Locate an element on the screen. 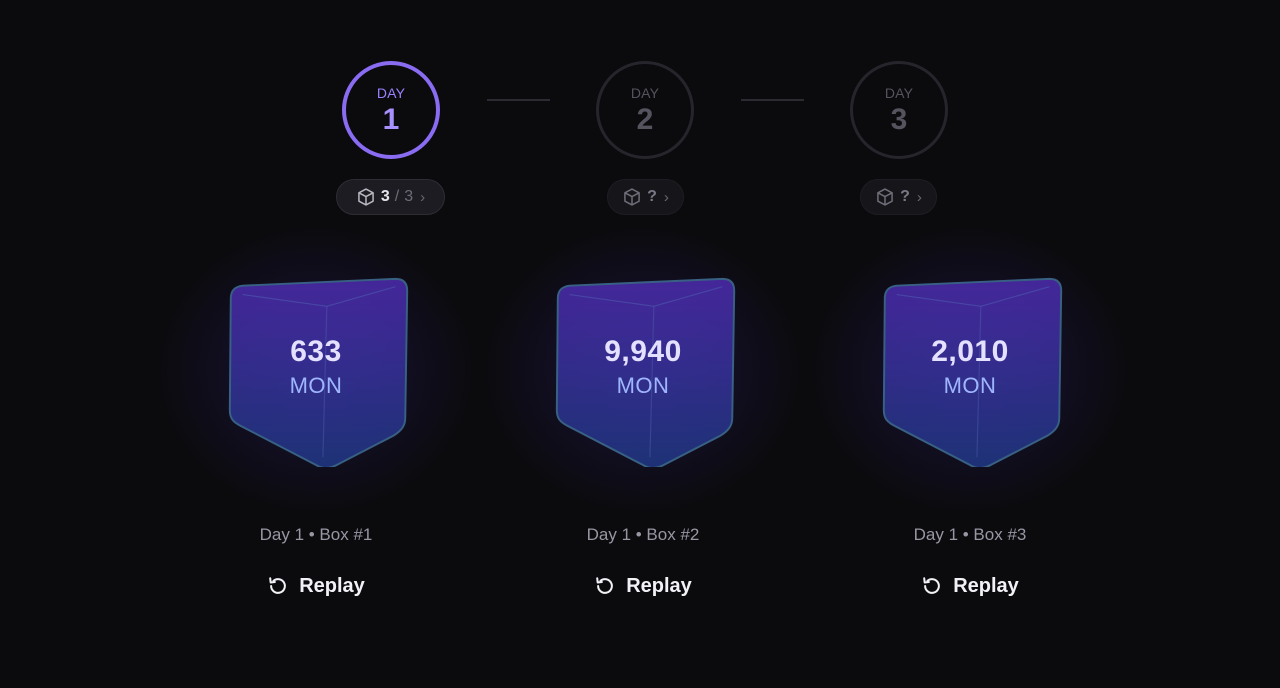 The width and height of the screenshot is (1280, 688). box-caption-1: Day 1 • Box #1 is located at coordinates (316, 534).